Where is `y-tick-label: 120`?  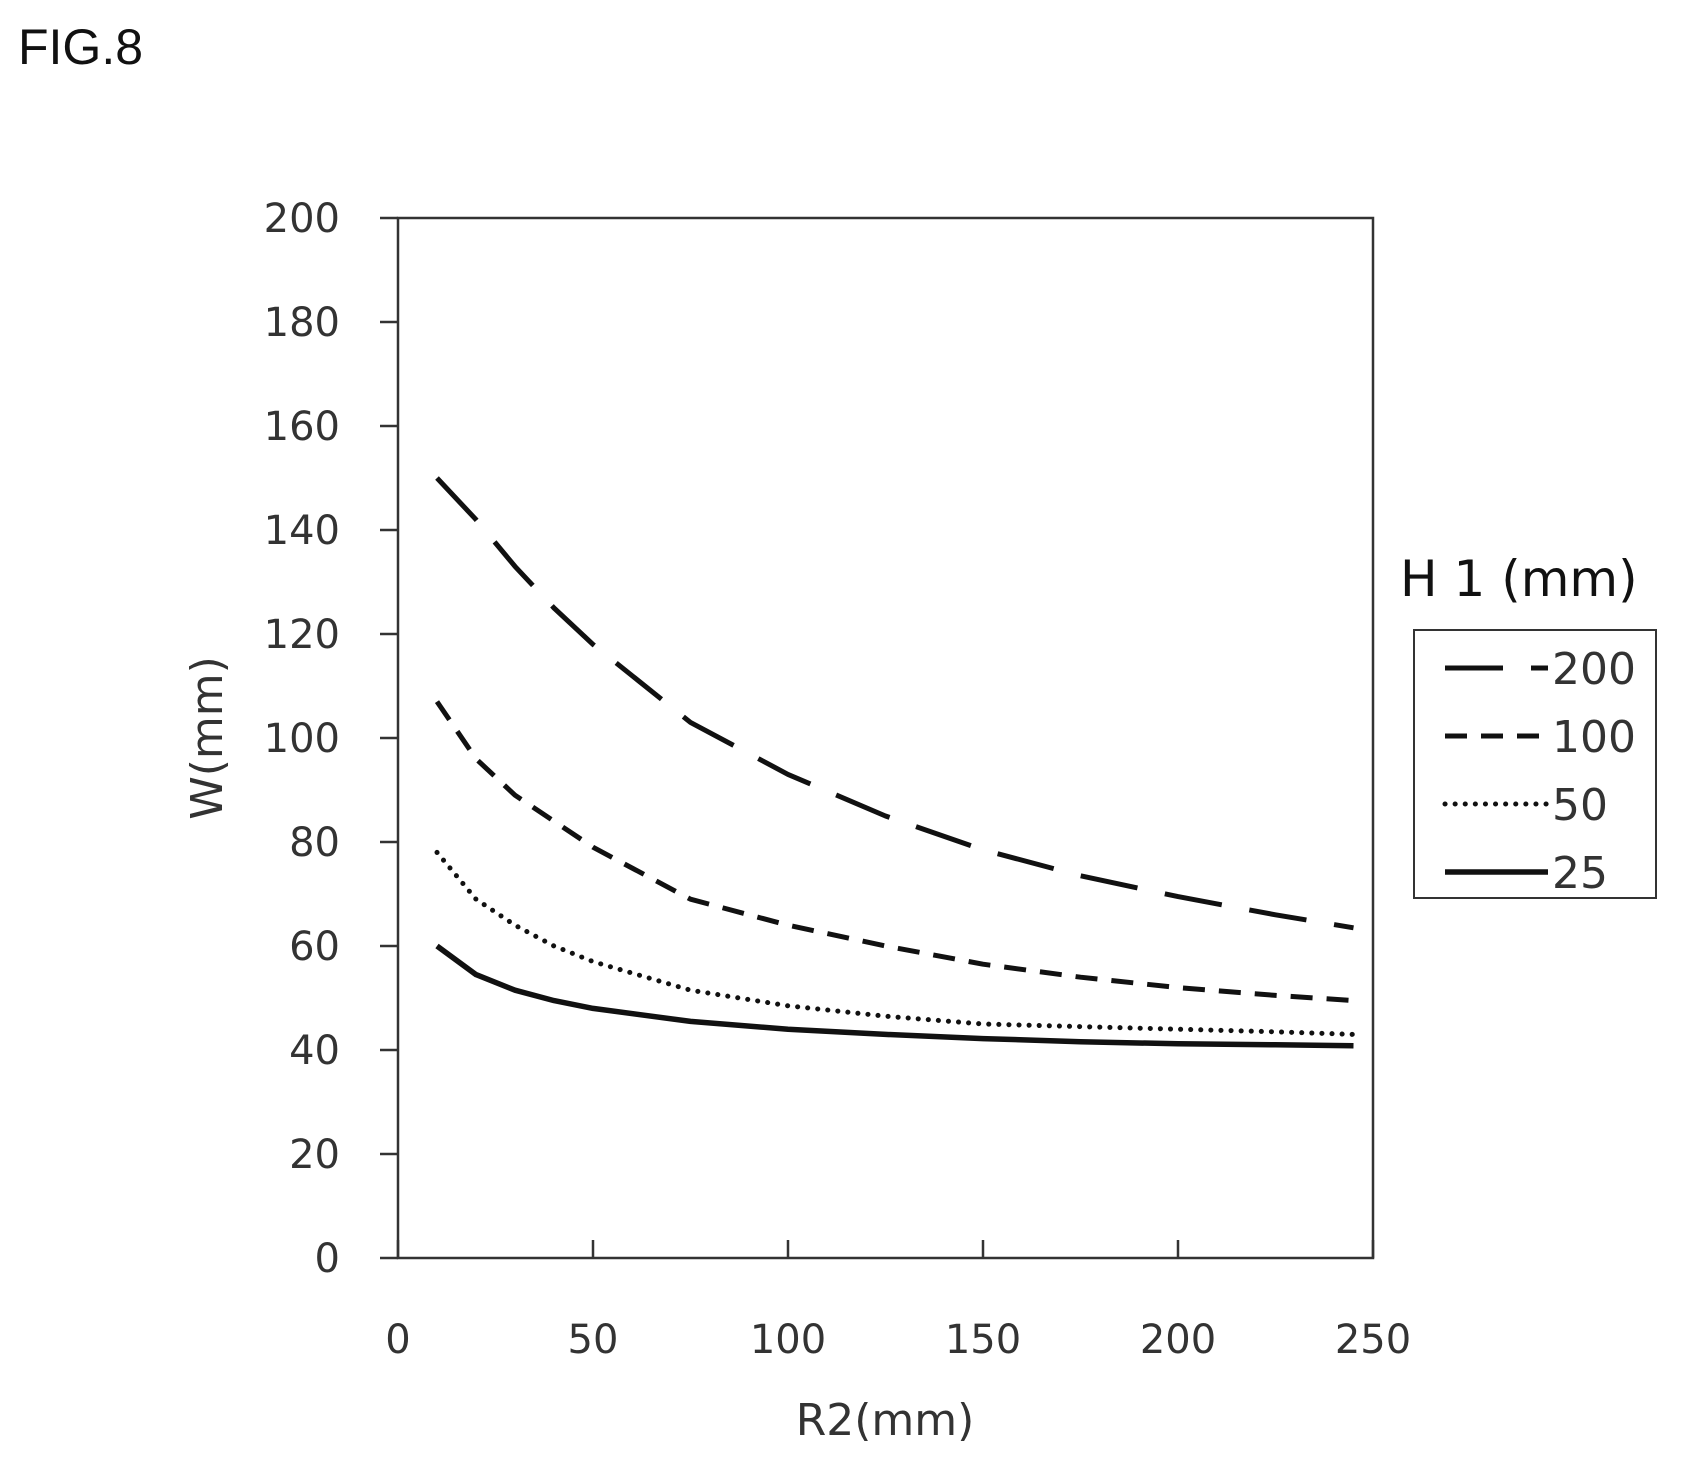
y-tick-label: 120 is located at coordinates (302, 635).